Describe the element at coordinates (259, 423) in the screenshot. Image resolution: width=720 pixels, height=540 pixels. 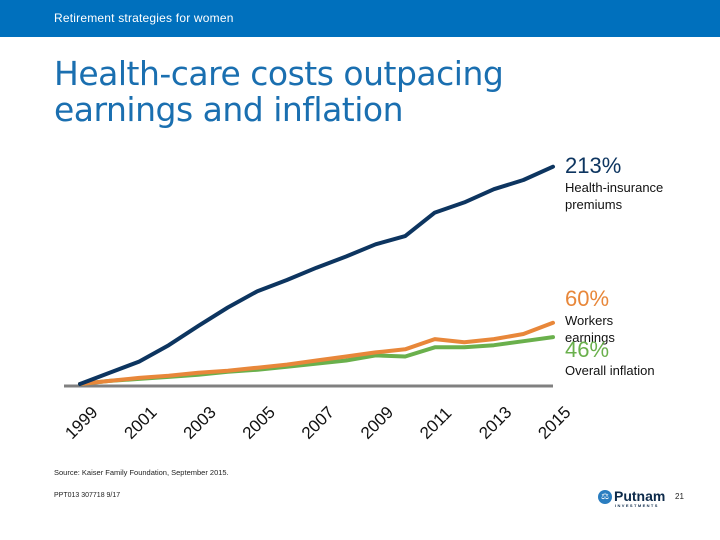
I see `x-tick-label: 2005` at that location.